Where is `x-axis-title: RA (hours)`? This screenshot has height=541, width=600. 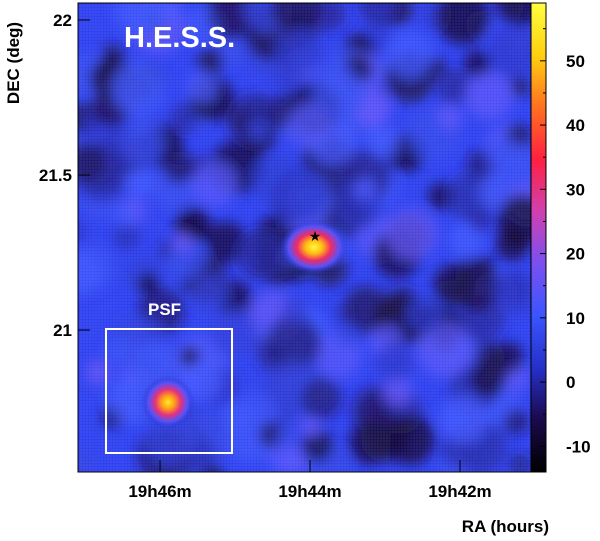 x-axis-title: RA (hours) is located at coordinates (505, 526).